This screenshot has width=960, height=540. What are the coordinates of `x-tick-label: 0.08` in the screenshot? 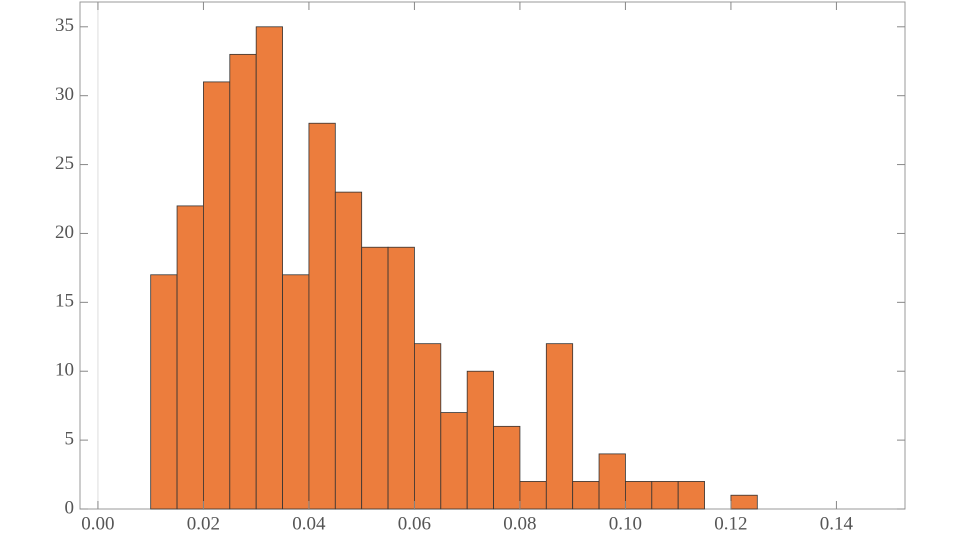 It's located at (519, 523).